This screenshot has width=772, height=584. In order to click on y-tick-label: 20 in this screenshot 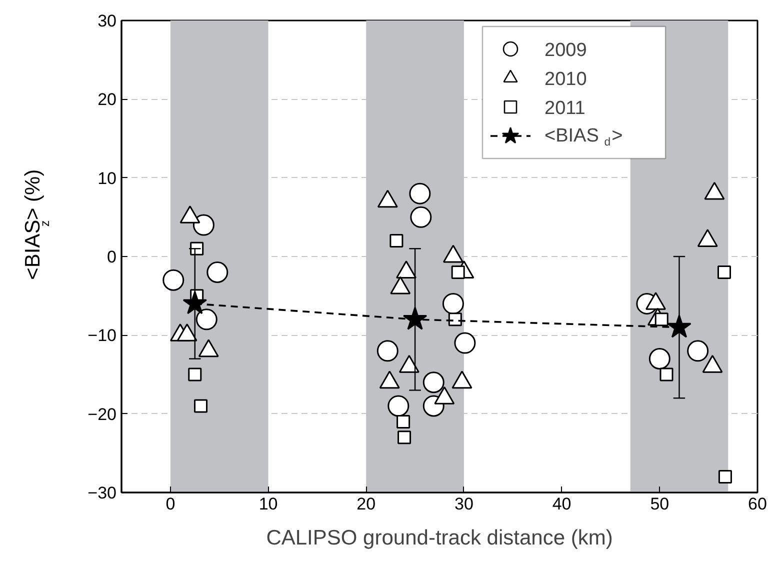, I will do `click(107, 100)`.